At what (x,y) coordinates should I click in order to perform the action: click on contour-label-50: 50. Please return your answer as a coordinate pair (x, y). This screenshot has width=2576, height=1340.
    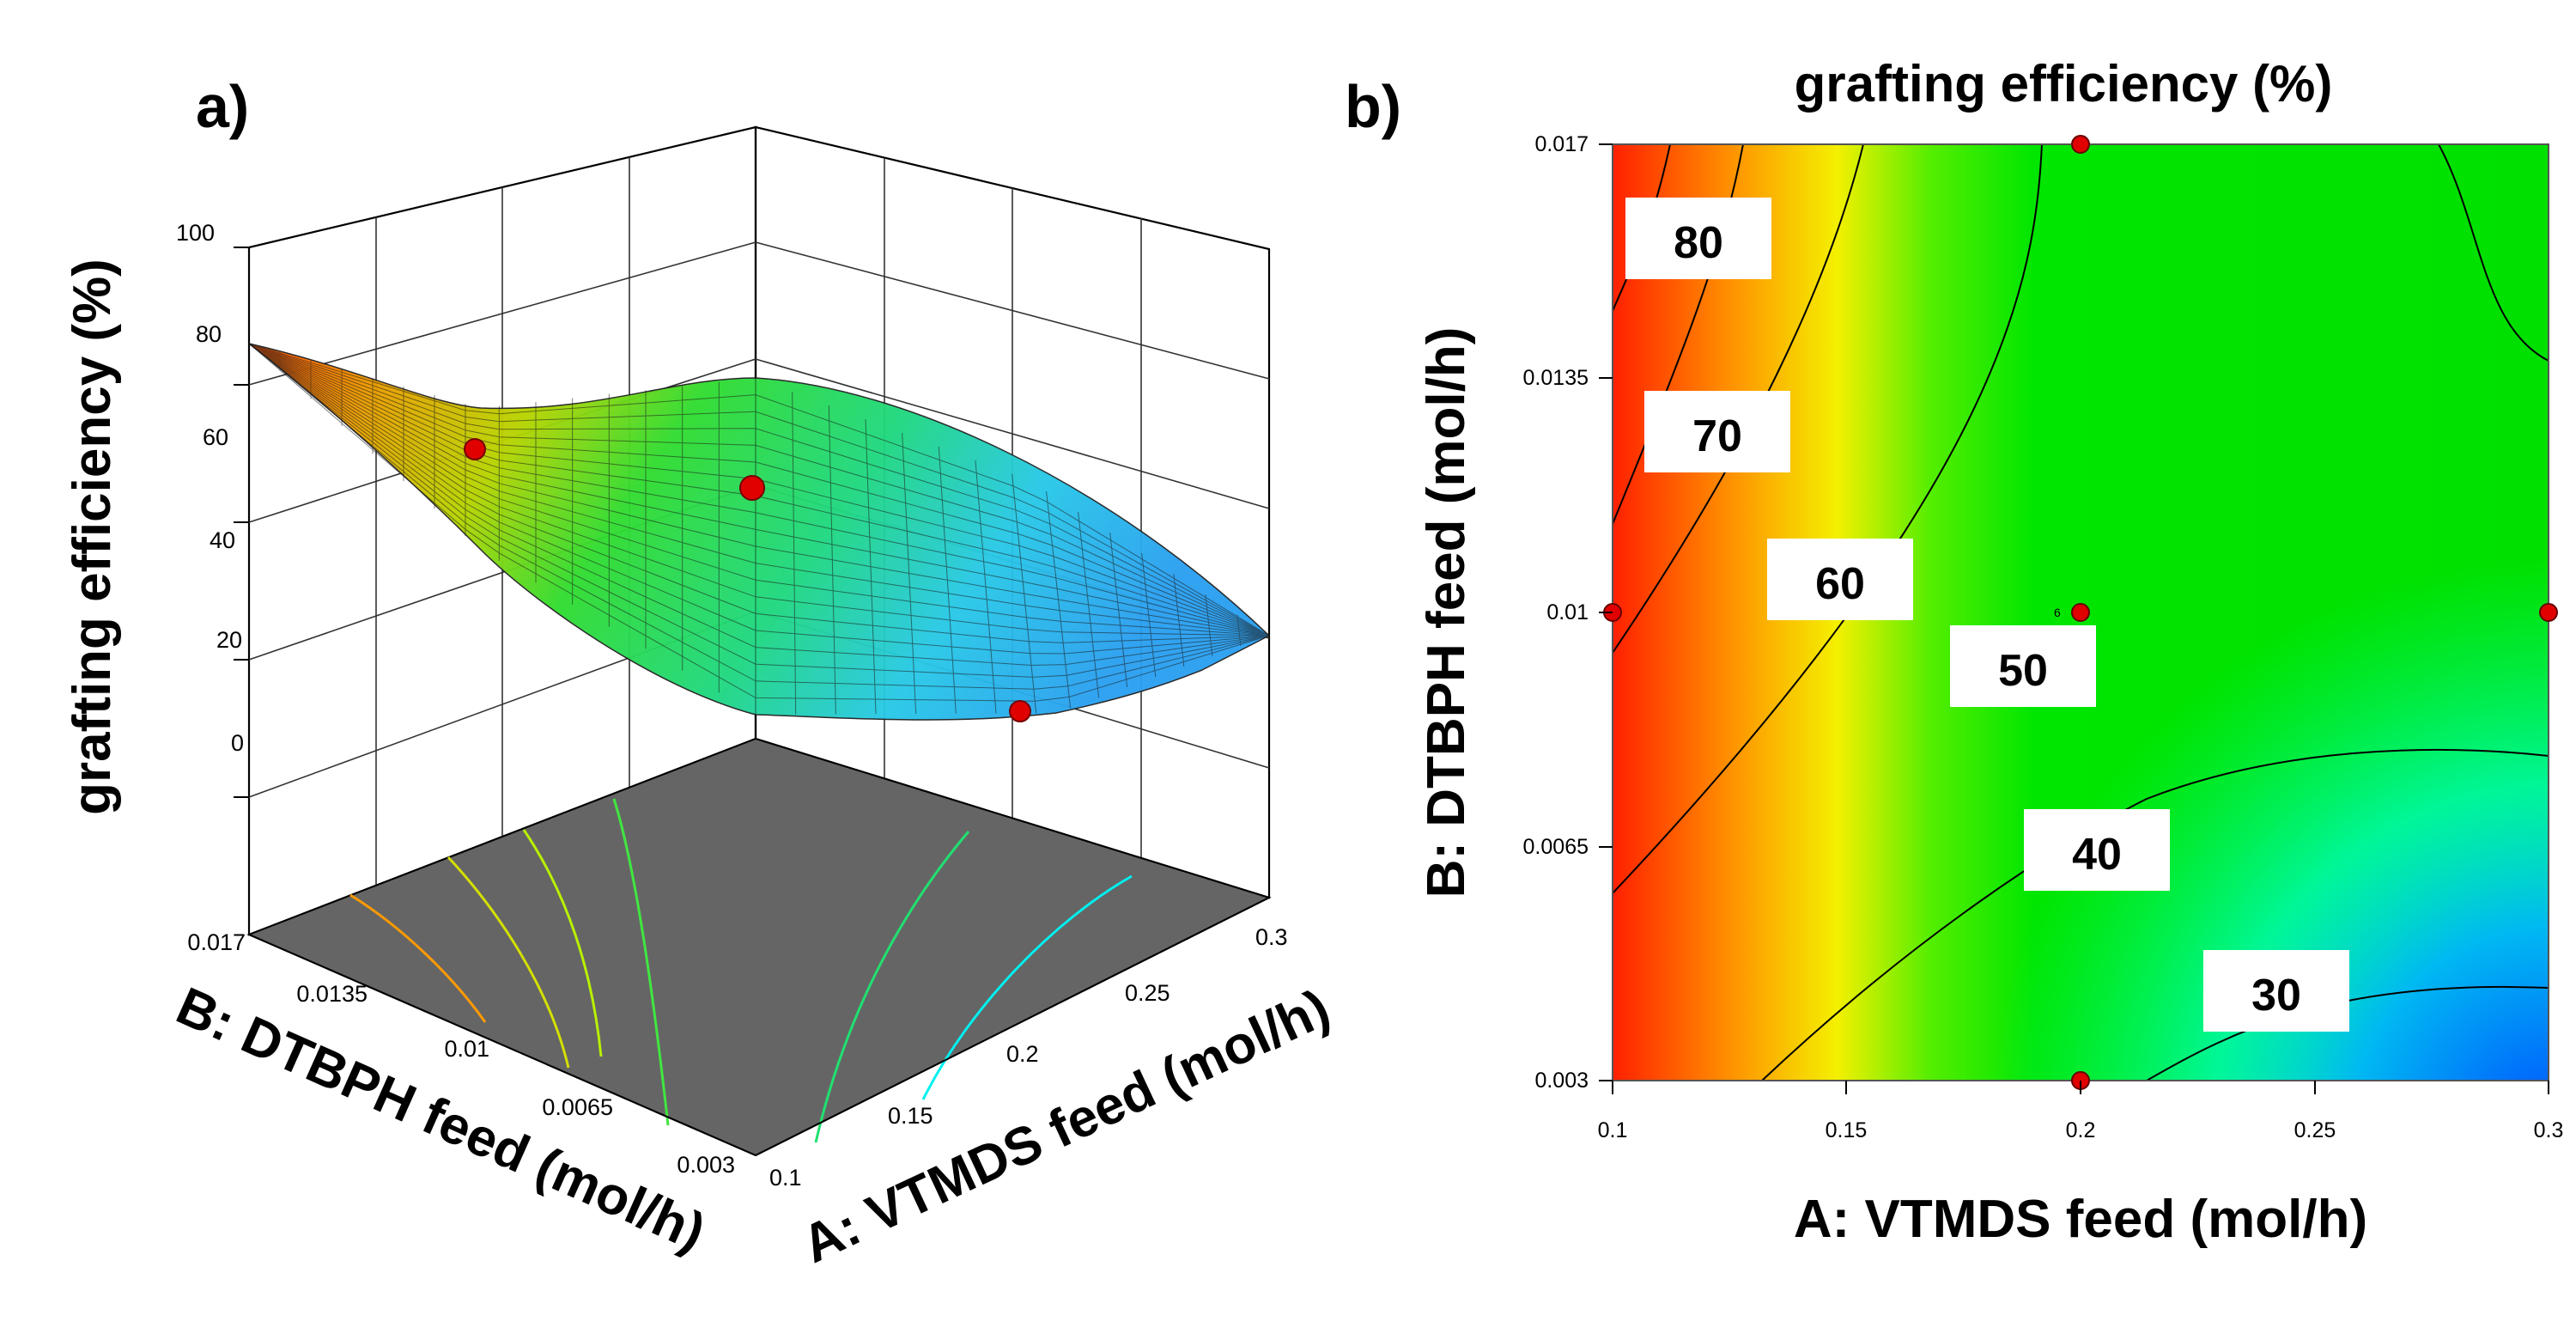
    Looking at the image, I should click on (2023, 671).